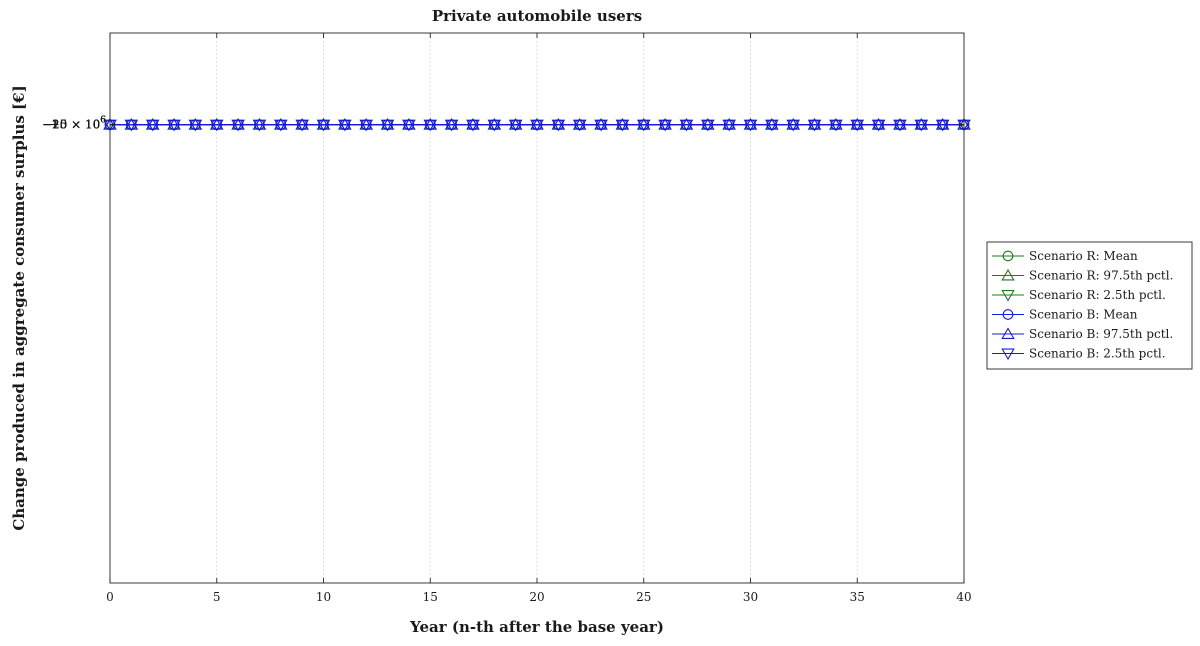 The height and width of the screenshot is (646, 1200). Describe the element at coordinates (1097, 295) in the screenshot. I see `legend-label: Scenario R: 2.5th pctl.` at that location.